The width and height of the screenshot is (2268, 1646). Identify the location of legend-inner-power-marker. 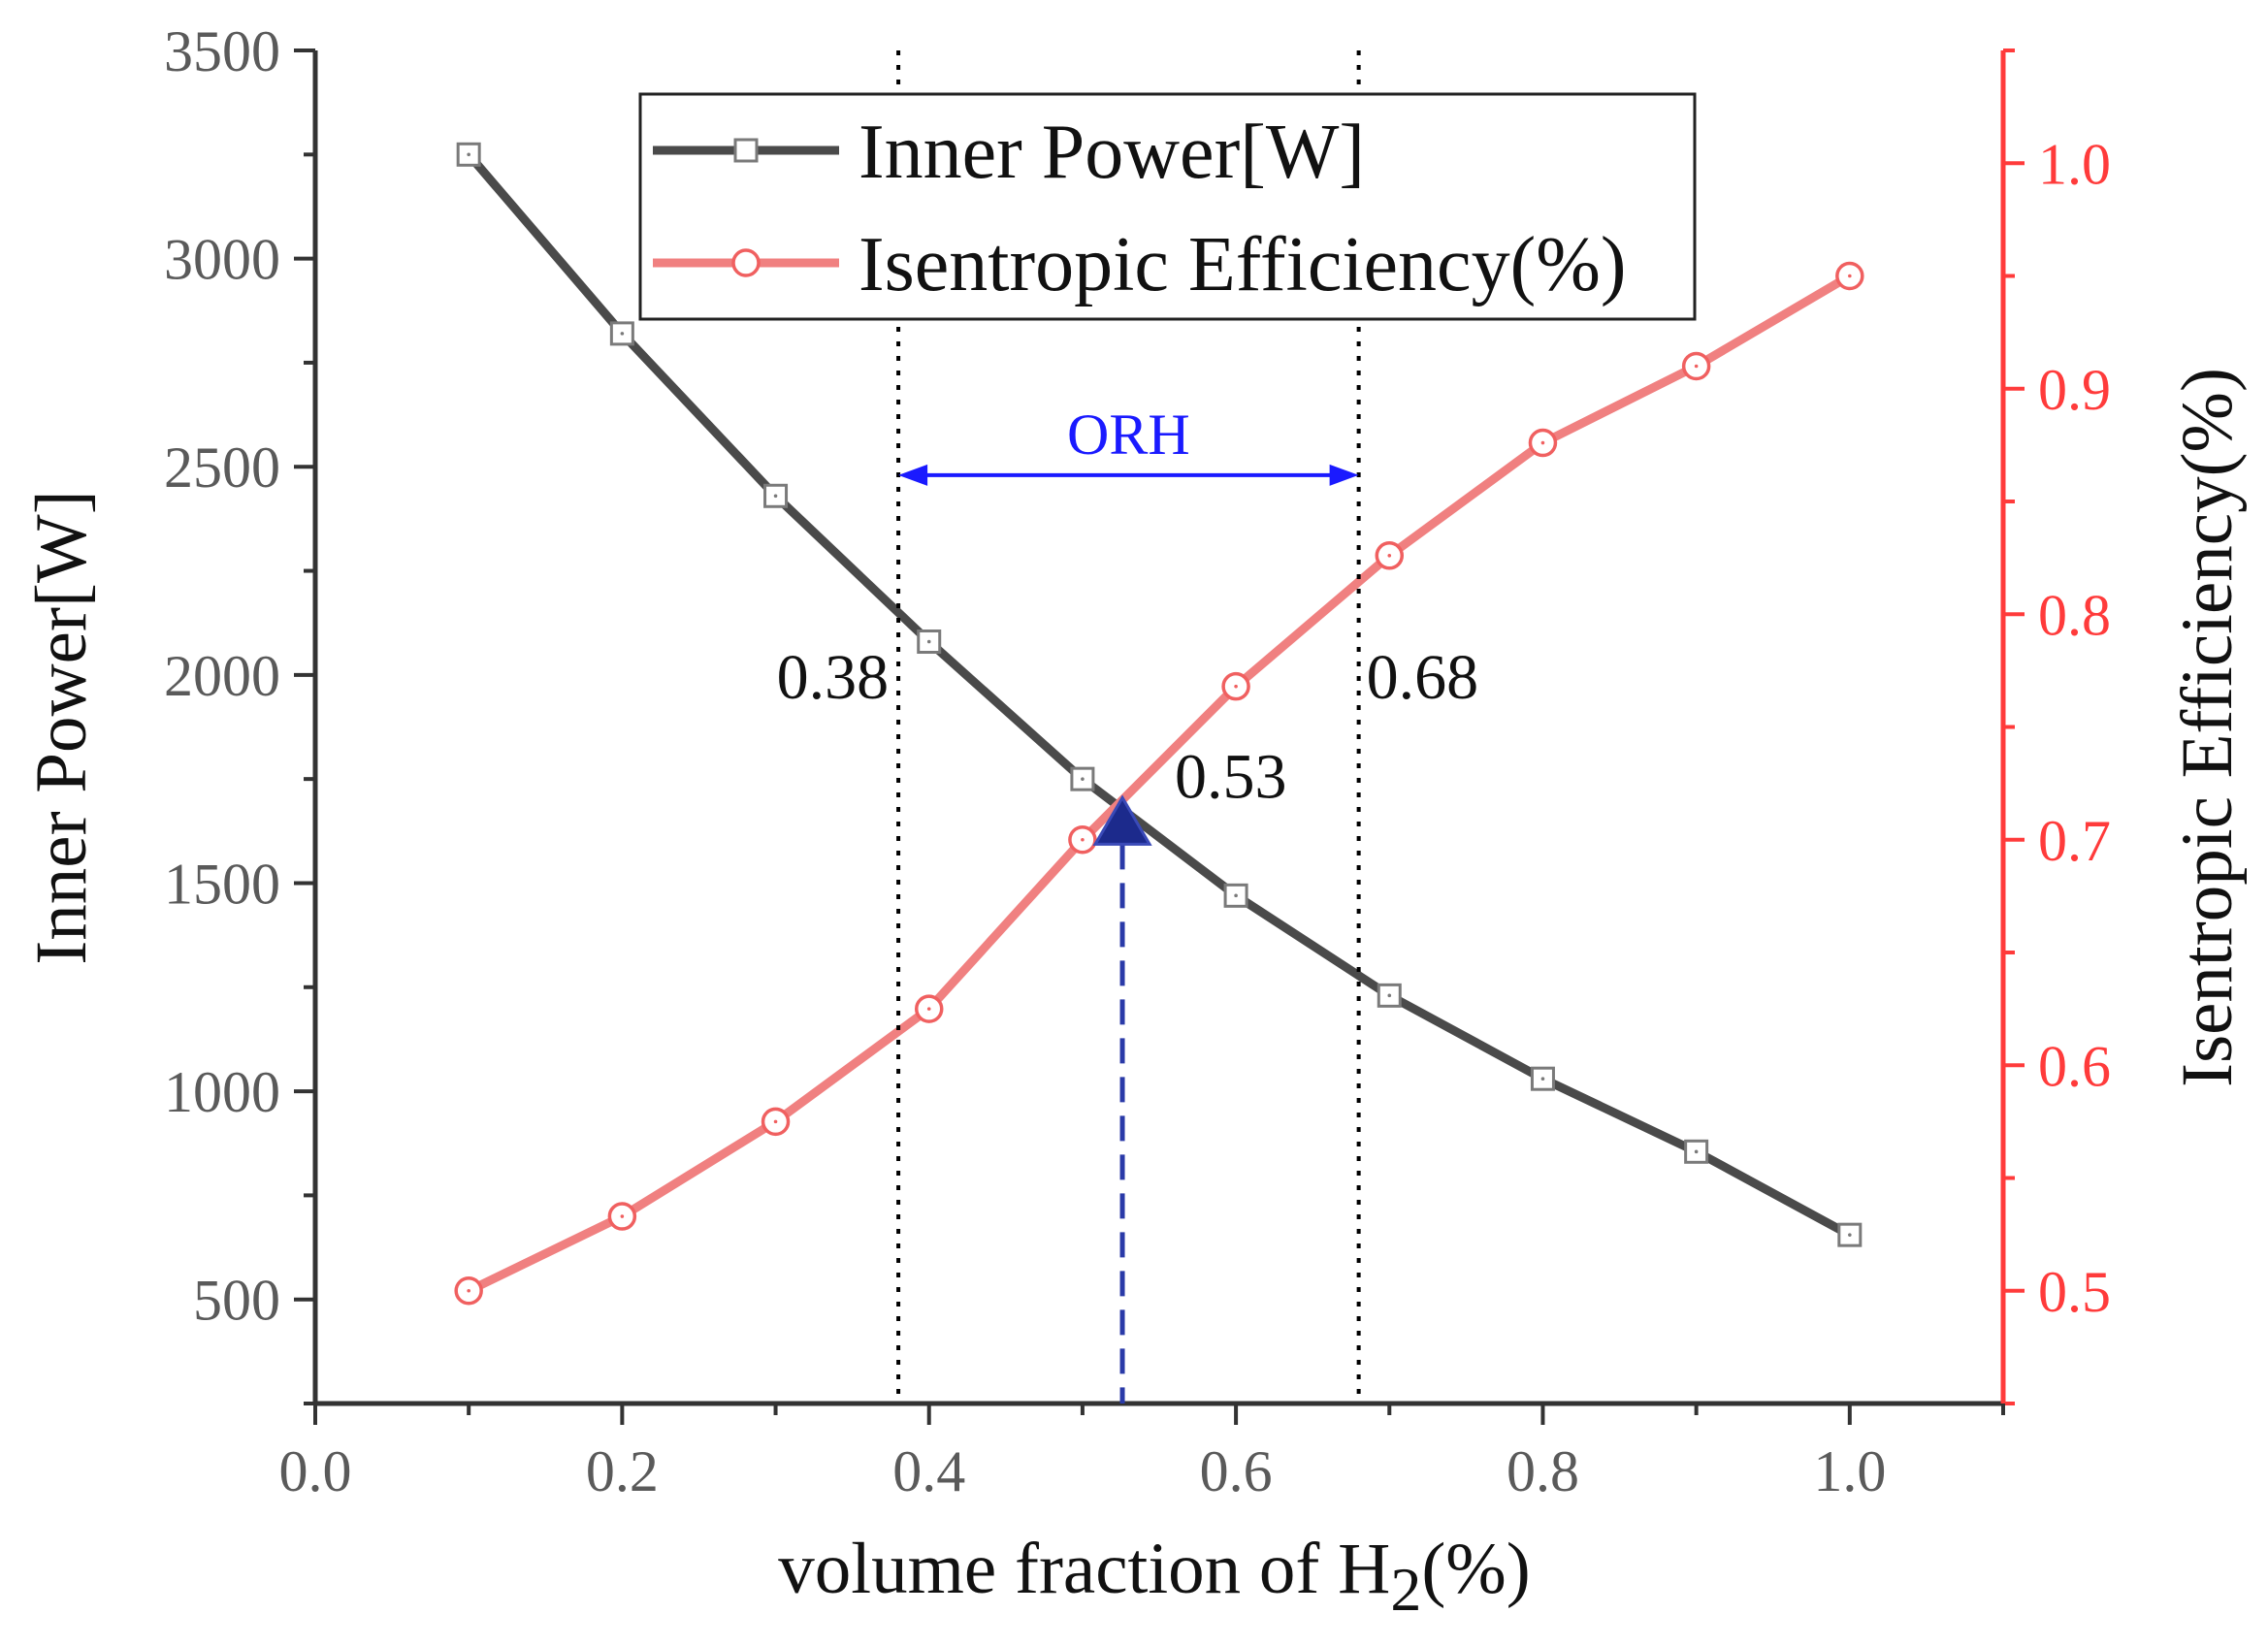
(746, 150).